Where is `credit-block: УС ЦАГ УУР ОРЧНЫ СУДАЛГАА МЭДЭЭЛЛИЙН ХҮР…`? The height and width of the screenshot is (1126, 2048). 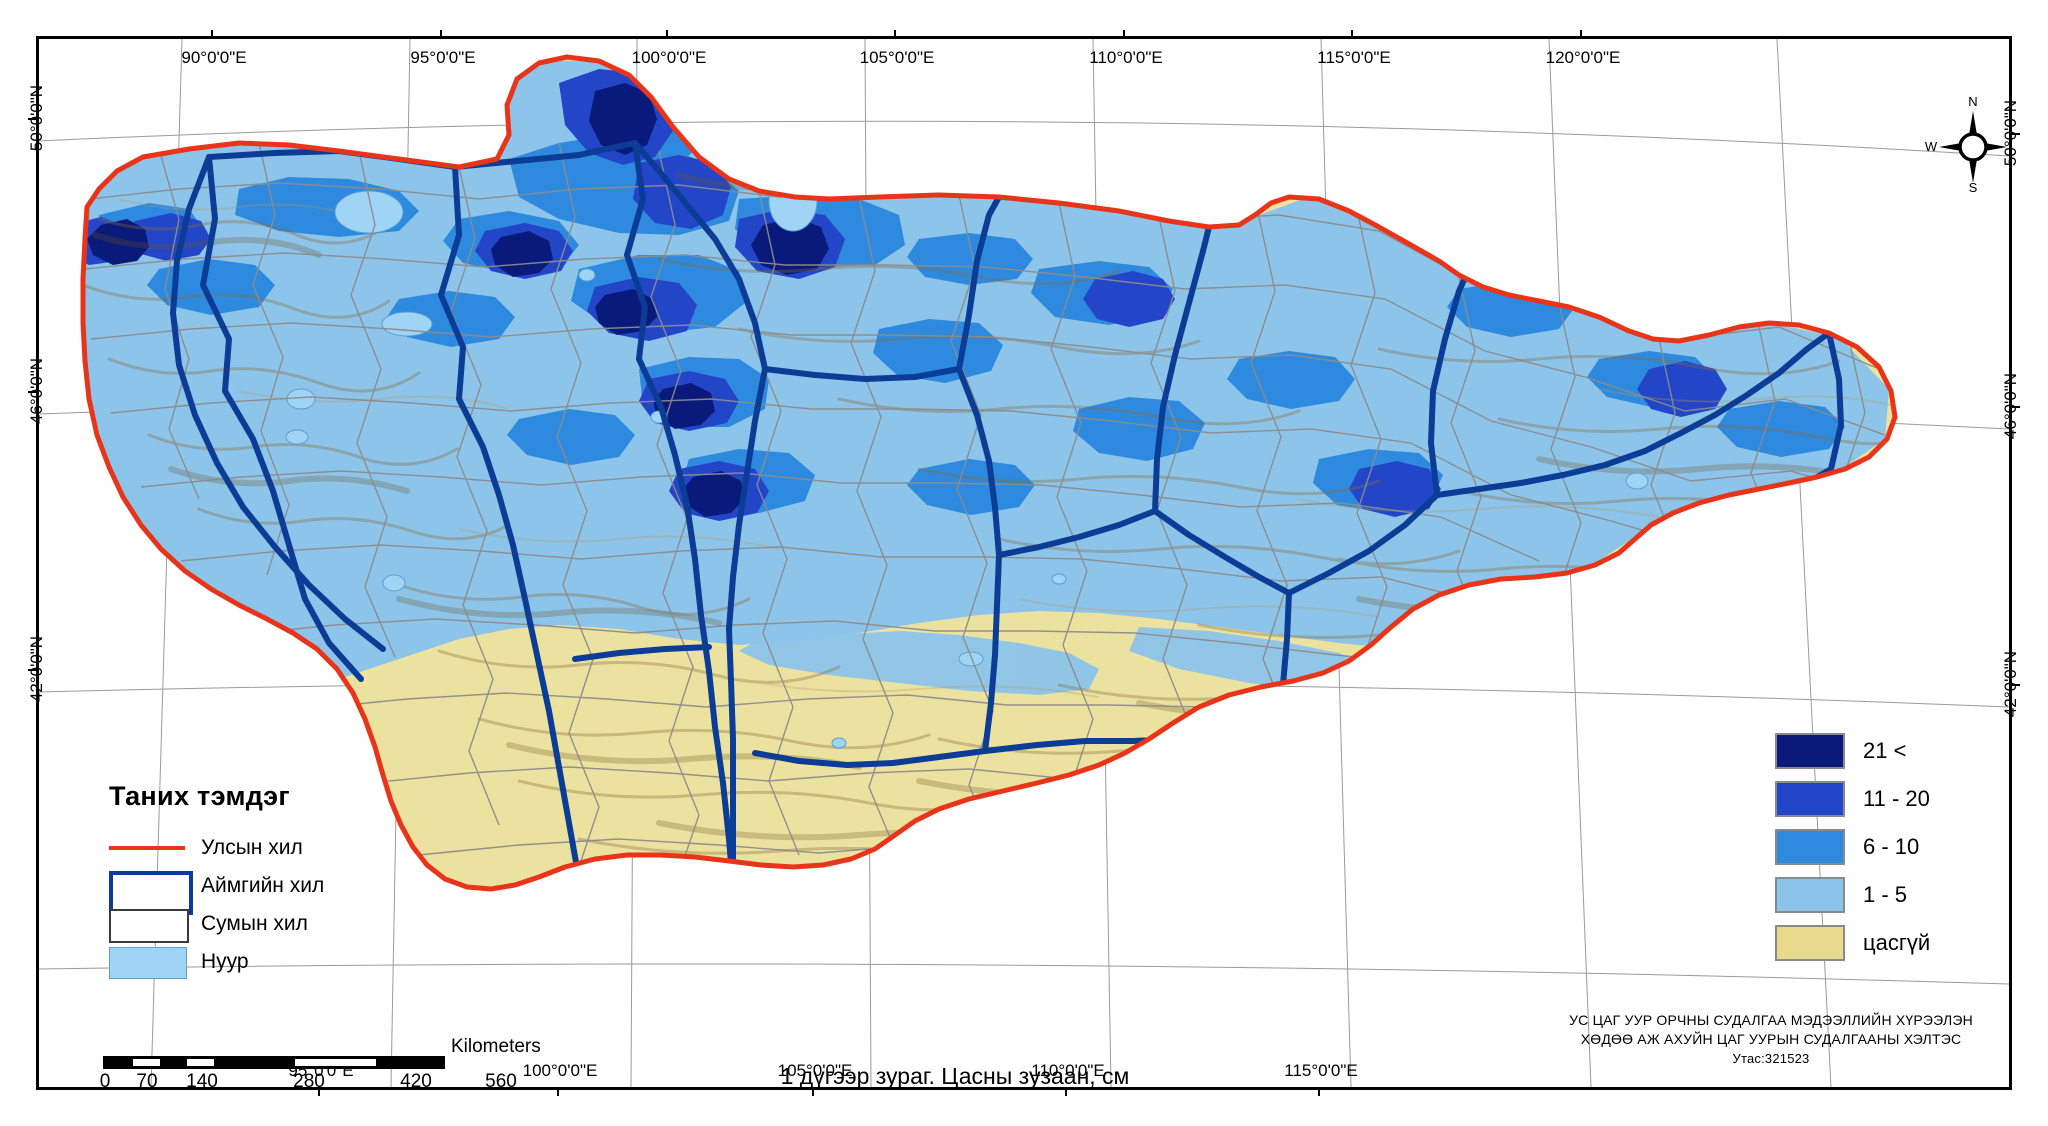 credit-block: УС ЦАГ УУР ОРЧНЫ СУДАЛГАА МЭДЭЭЛЛИЙН ХҮР… is located at coordinates (1750, 1039).